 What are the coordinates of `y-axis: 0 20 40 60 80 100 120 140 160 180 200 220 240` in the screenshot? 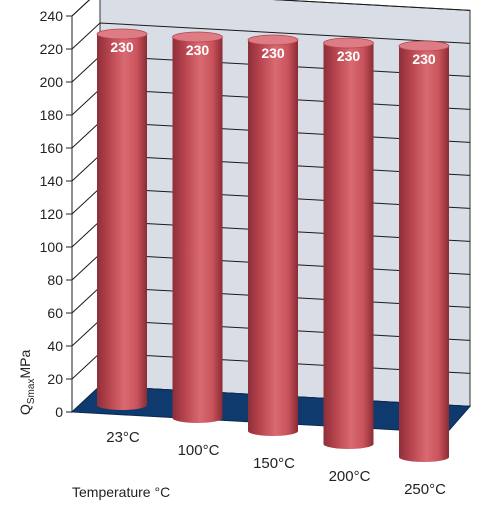 It's located at (56, 214).